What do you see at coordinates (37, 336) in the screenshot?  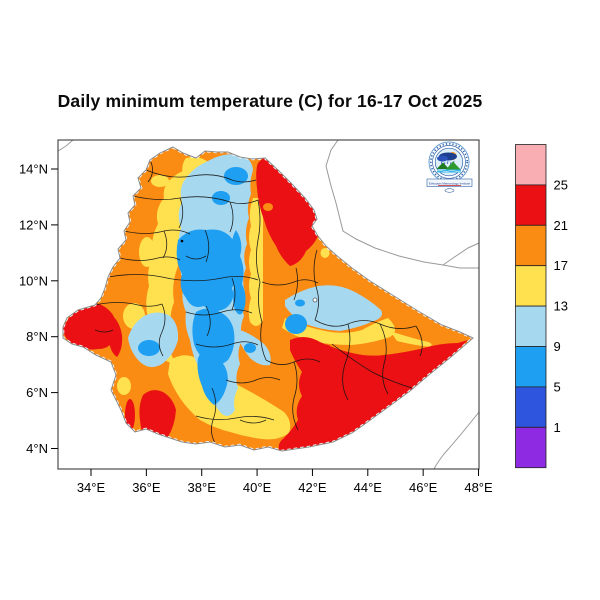 I see `y-axis-tick-label: 8°N` at bounding box center [37, 336].